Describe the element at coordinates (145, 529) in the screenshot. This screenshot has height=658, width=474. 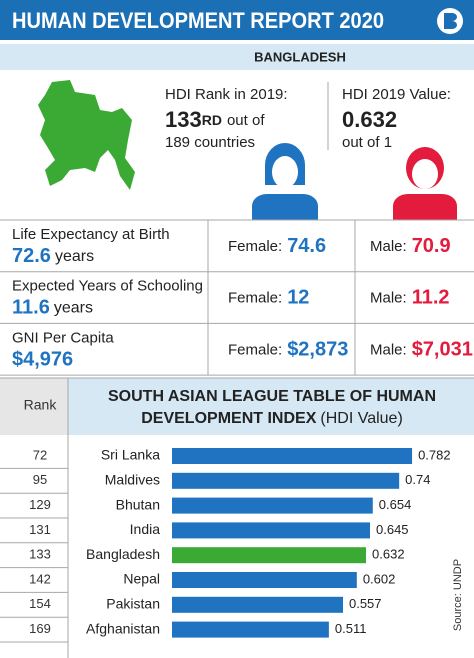
I see `category-label: India` at that location.